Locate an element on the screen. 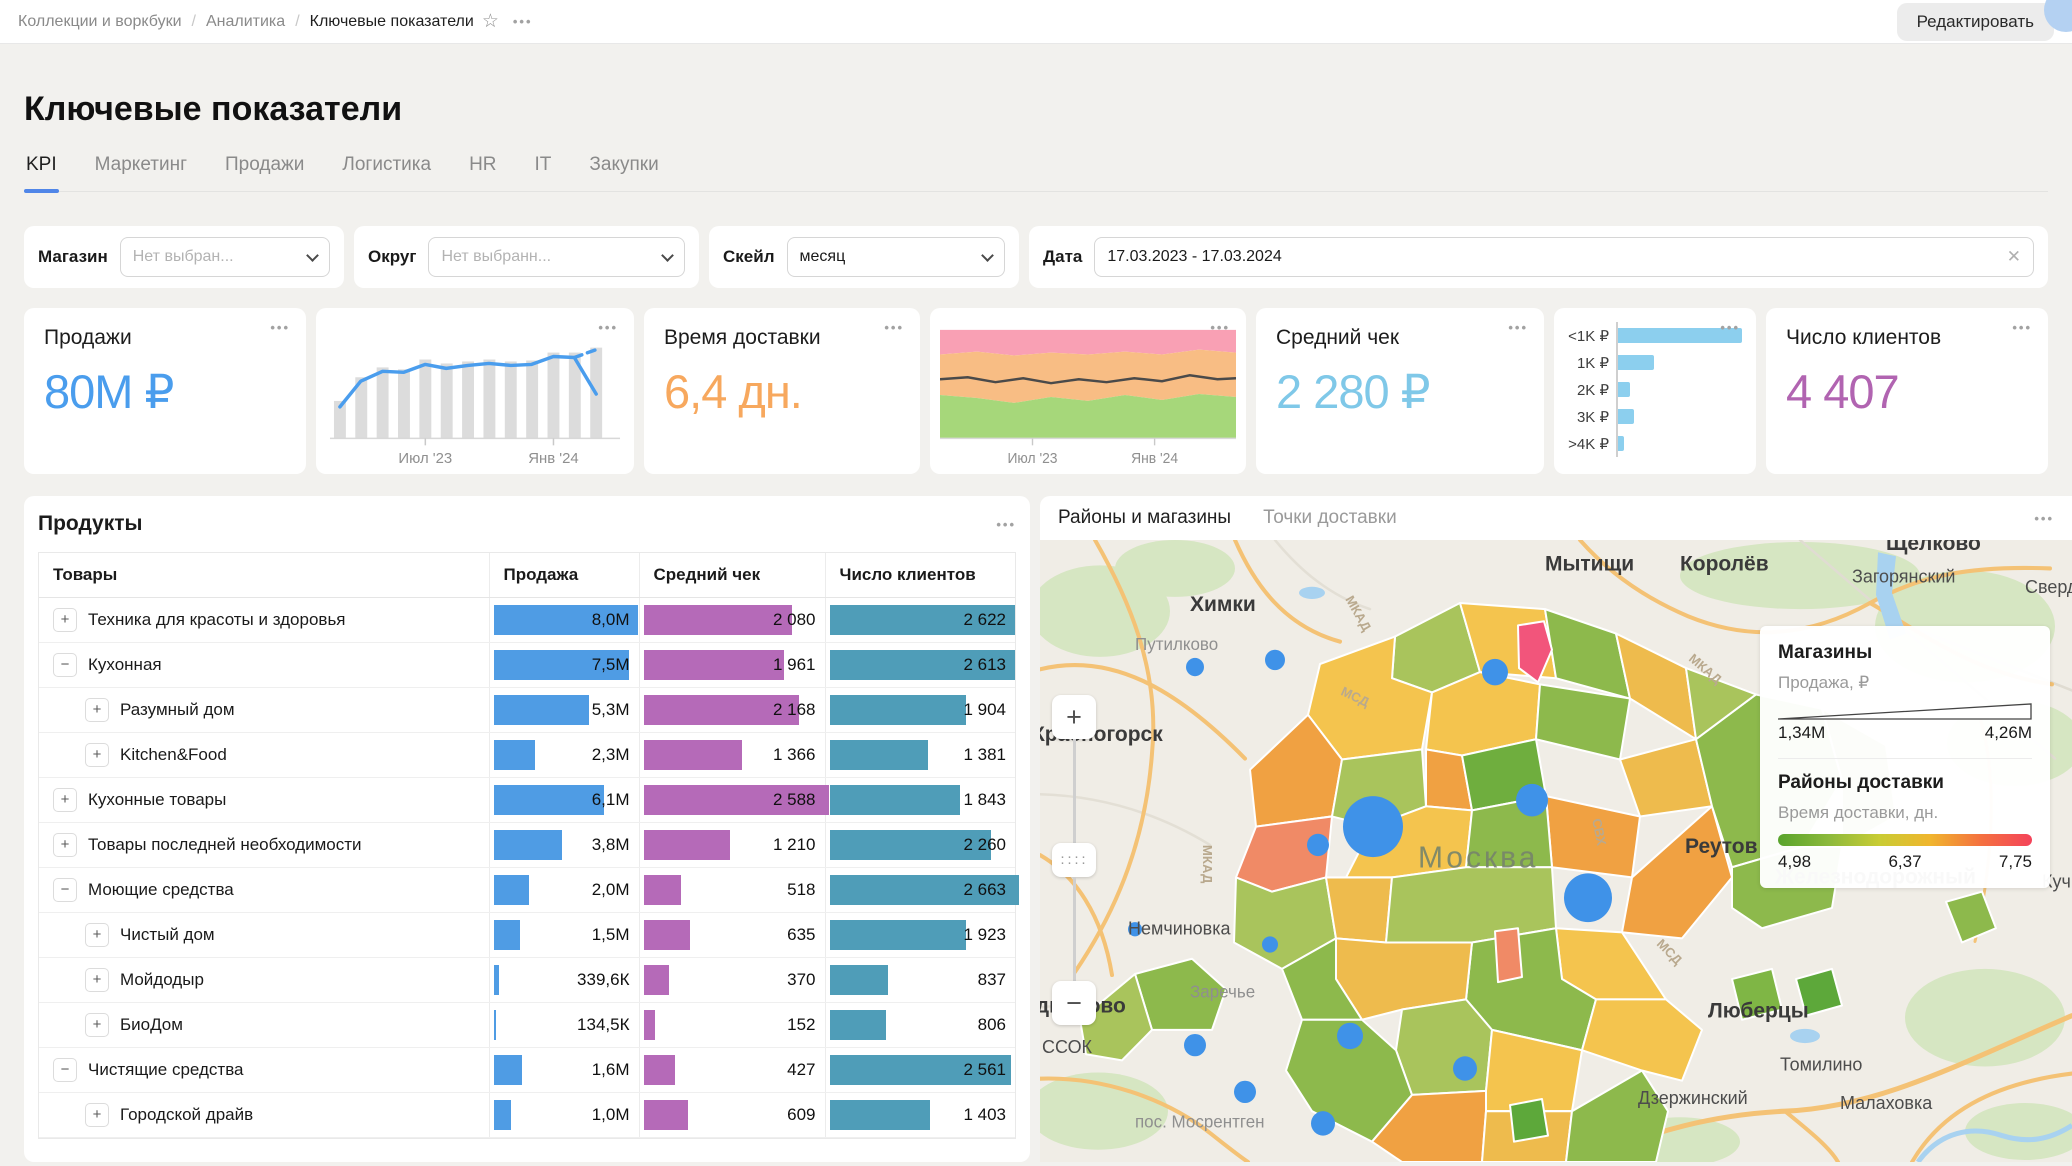 The image size is (2072, 1166). edit-button: Редактировать is located at coordinates (1975, 21).